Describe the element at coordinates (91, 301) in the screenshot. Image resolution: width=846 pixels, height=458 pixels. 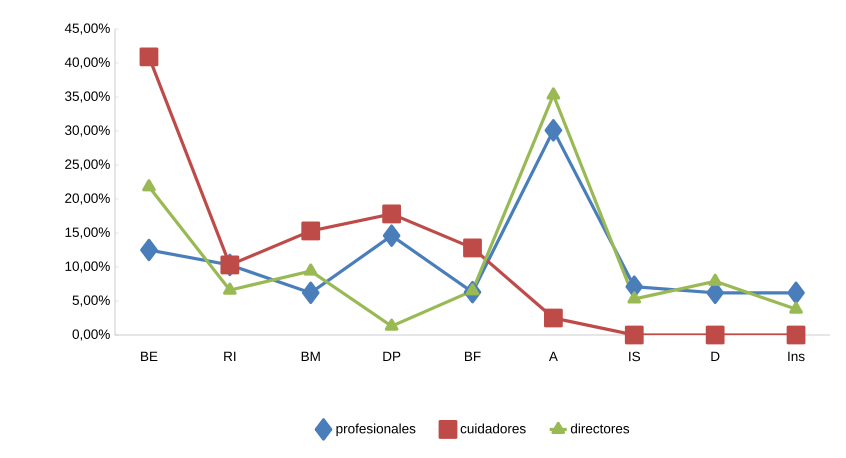
I see `y-tick-label: 5,00%` at that location.